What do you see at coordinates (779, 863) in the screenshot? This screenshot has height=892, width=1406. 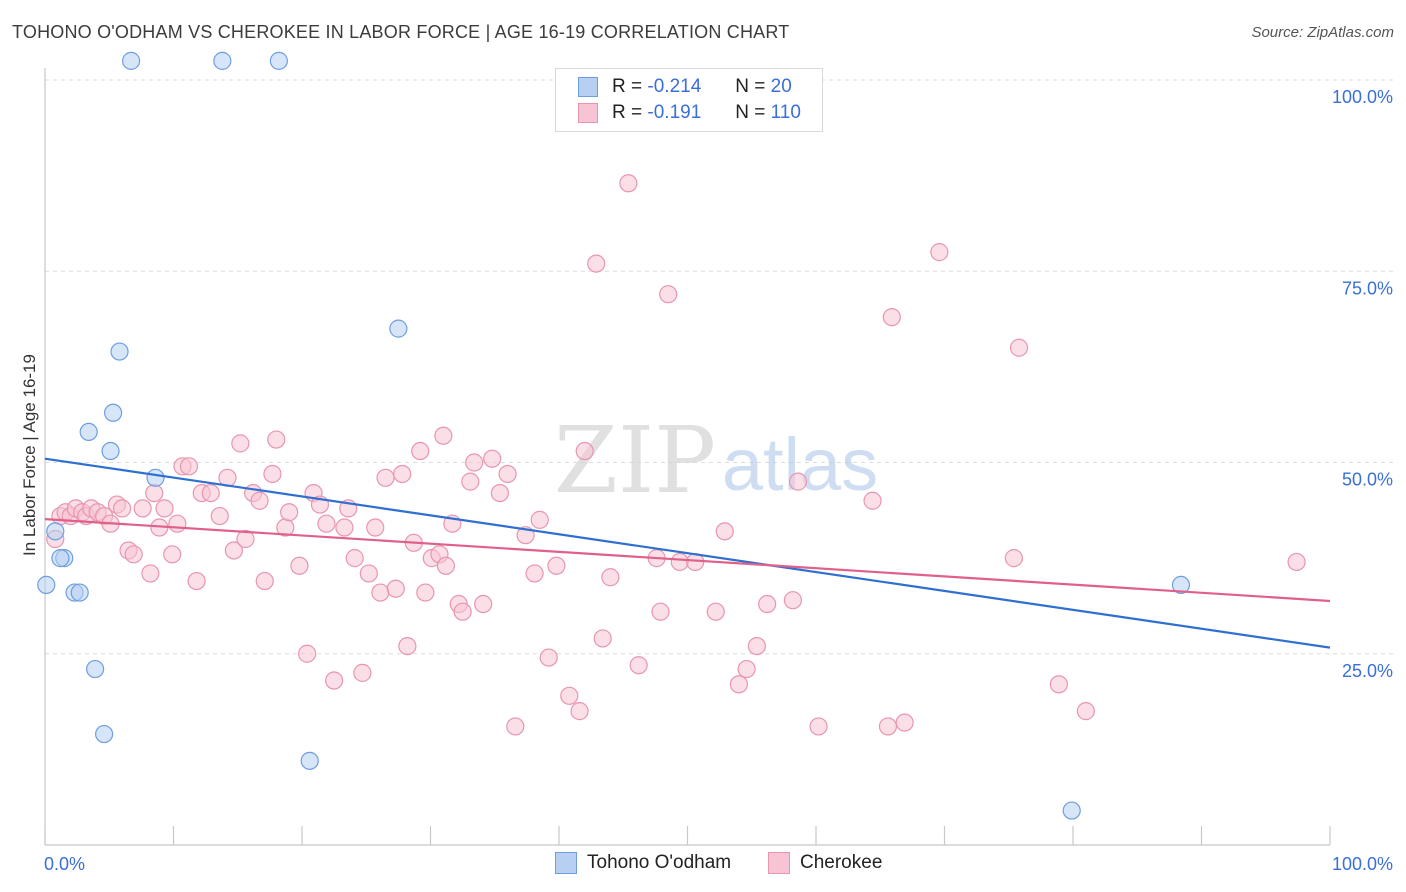 I see `series-swatch-pink` at bounding box center [779, 863].